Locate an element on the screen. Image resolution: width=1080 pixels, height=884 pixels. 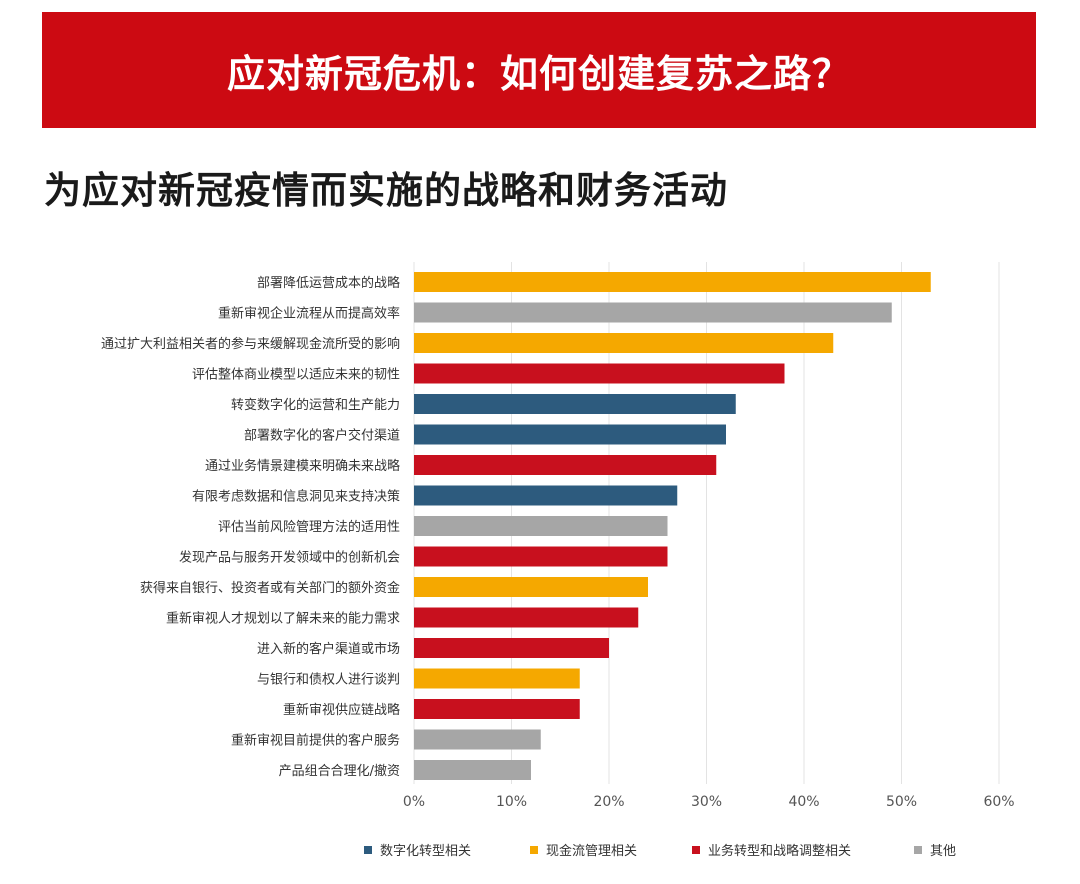
x-tick-label: 30% is located at coordinates (706, 802).